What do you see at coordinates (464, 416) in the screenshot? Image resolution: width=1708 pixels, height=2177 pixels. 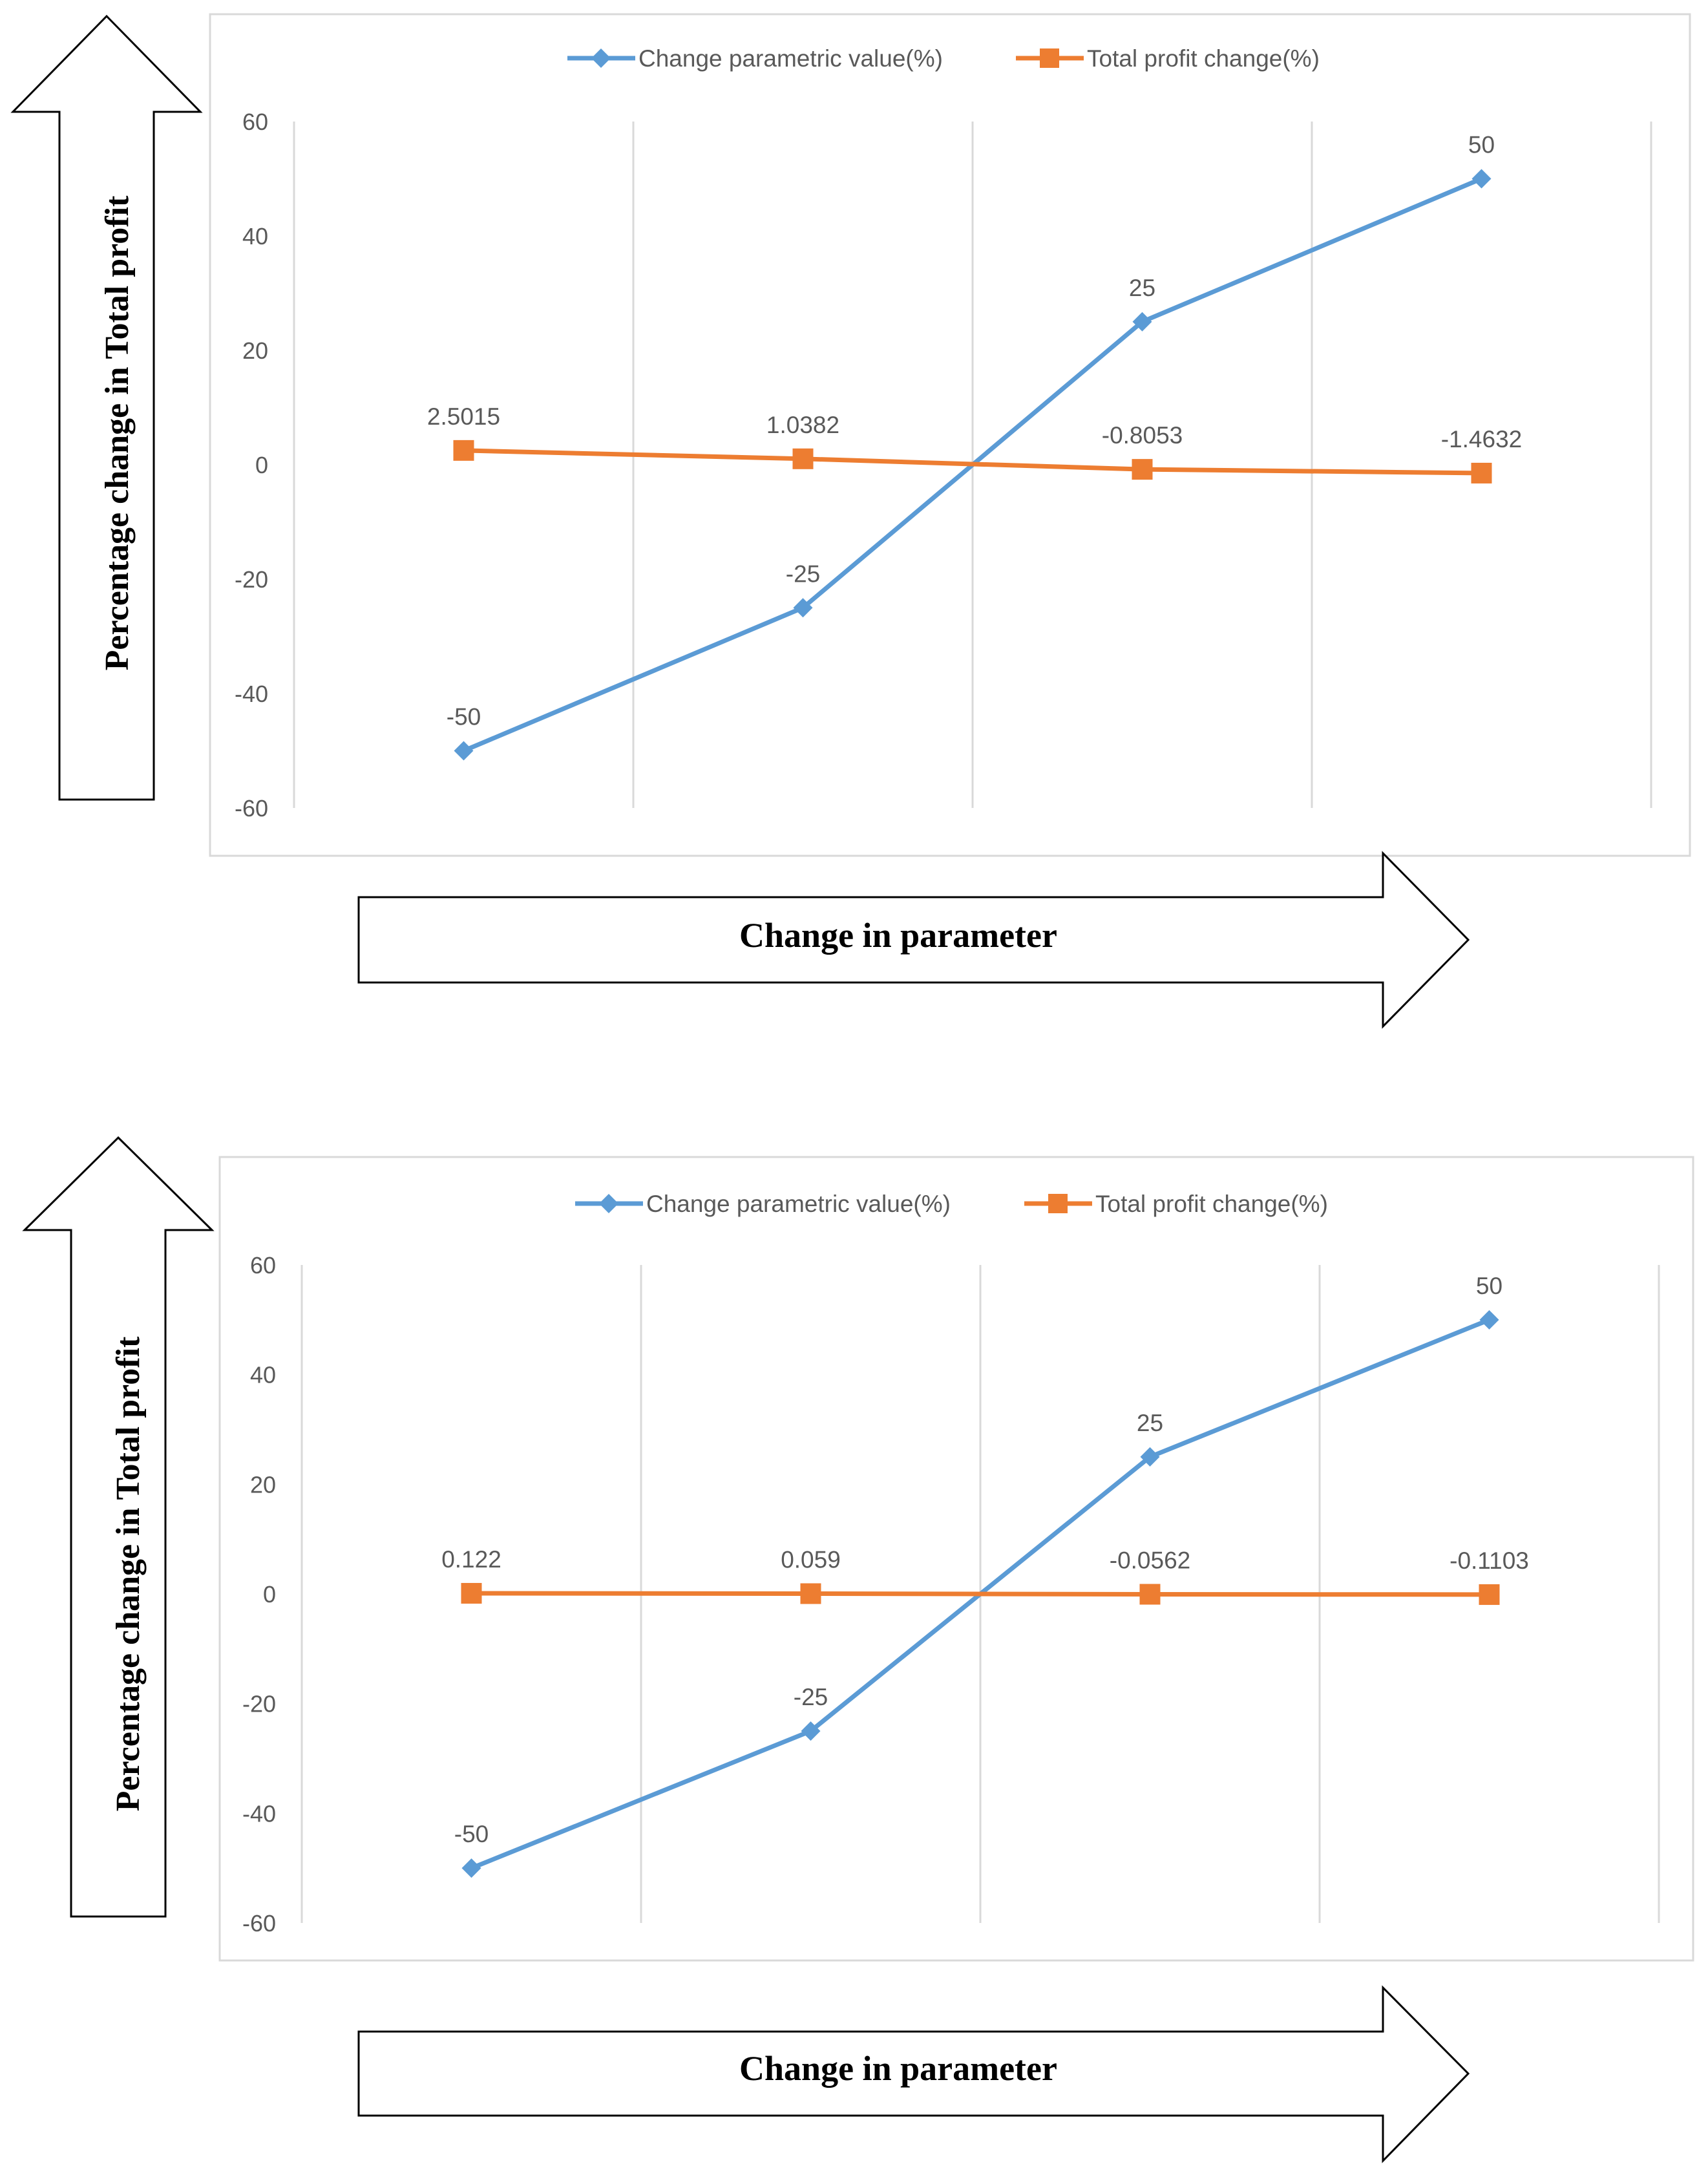 I see `data-label: 2.5015` at bounding box center [464, 416].